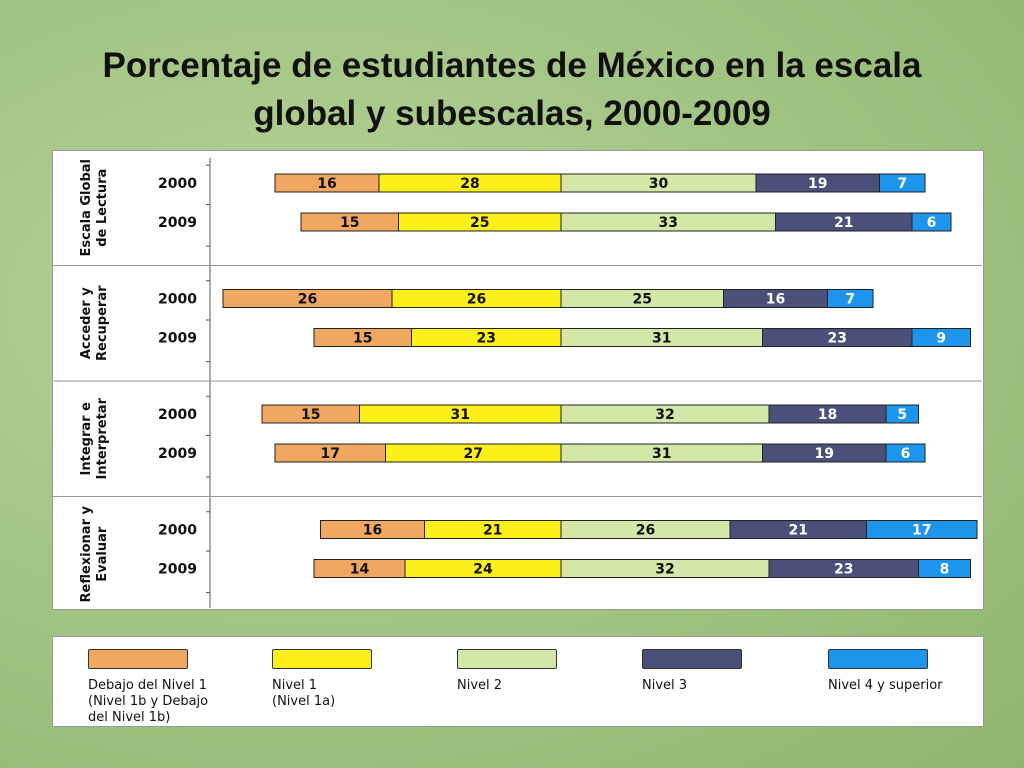 Image resolution: width=1024 pixels, height=768 pixels. Describe the element at coordinates (480, 685) in the screenshot. I see `legend-label: Nivel 2` at that location.